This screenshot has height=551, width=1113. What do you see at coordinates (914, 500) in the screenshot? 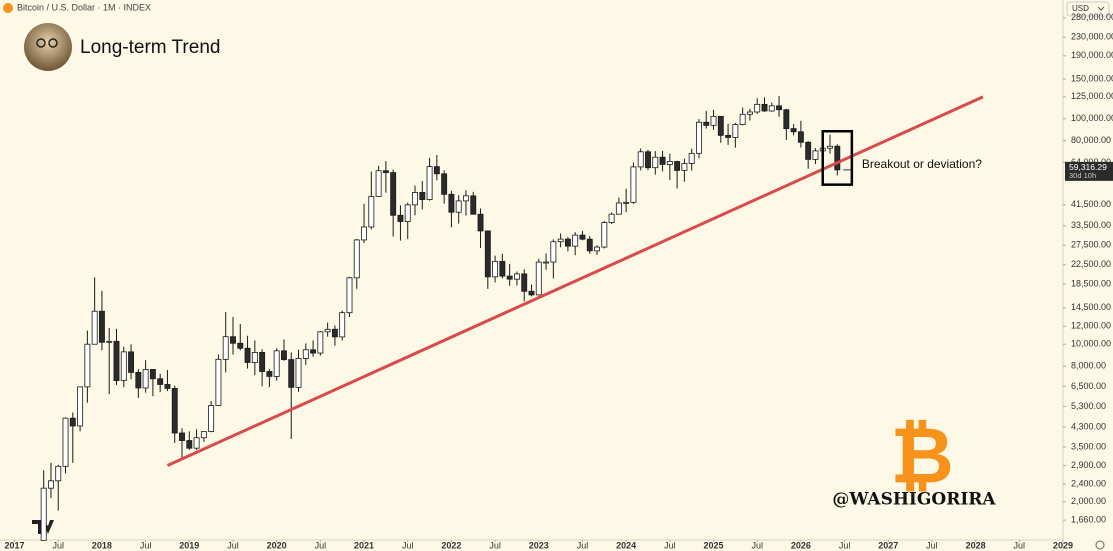
I see `watermark-handle: @WASHIGORIRA` at bounding box center [914, 500].